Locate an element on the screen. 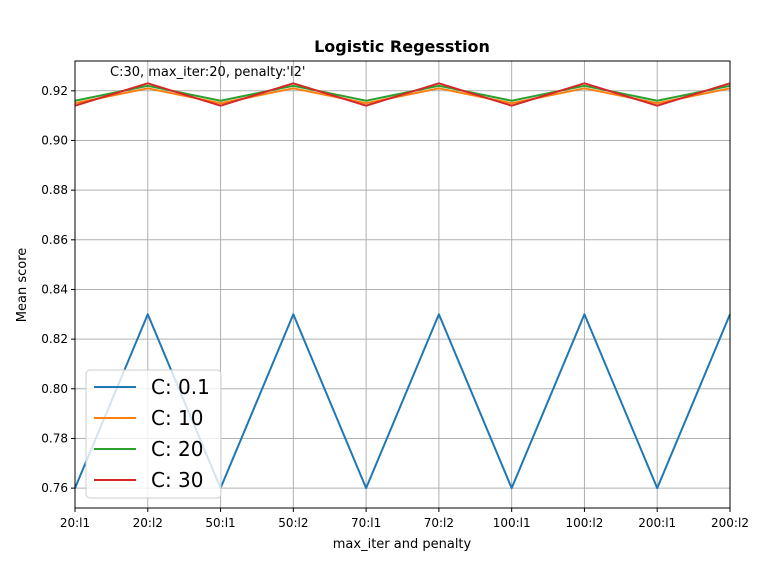  legend-label: C: 0.1 is located at coordinates (180, 387).